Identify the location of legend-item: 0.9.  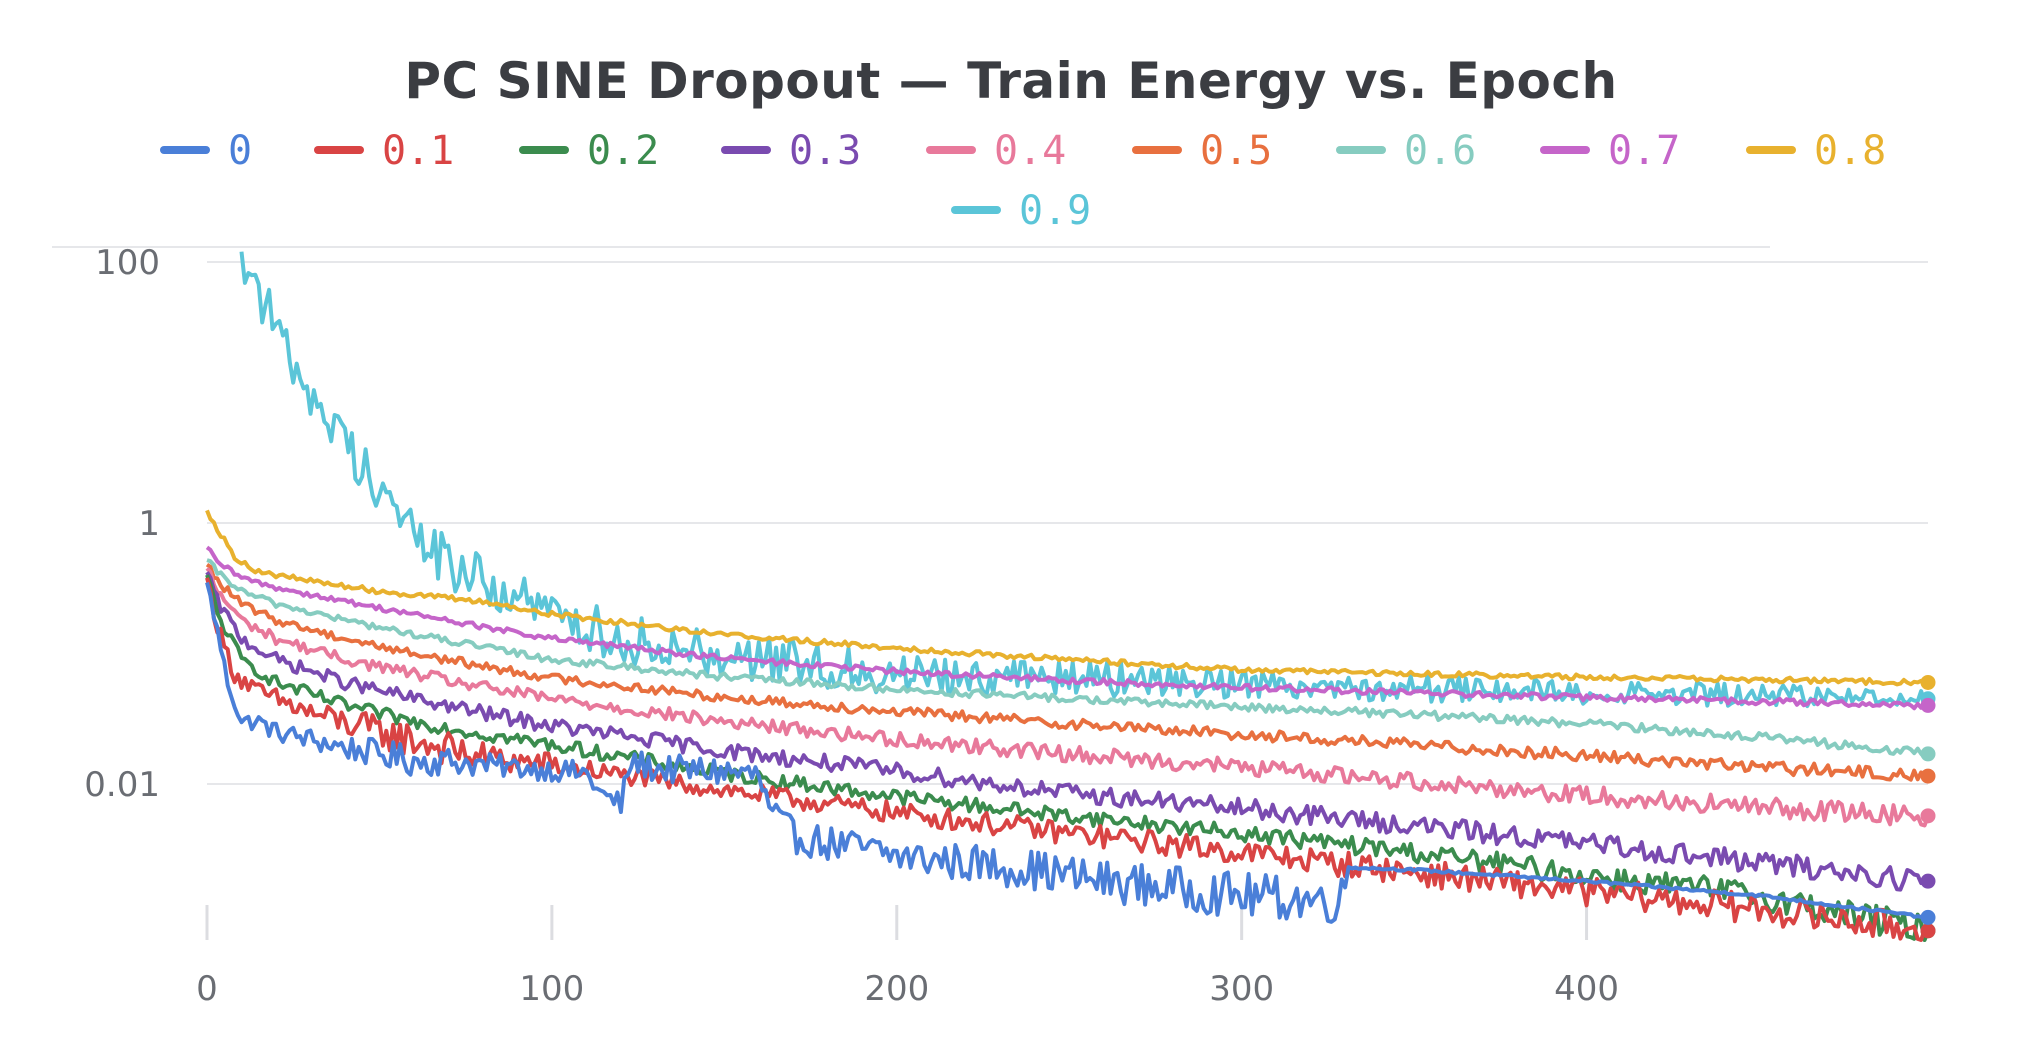
(1021, 211).